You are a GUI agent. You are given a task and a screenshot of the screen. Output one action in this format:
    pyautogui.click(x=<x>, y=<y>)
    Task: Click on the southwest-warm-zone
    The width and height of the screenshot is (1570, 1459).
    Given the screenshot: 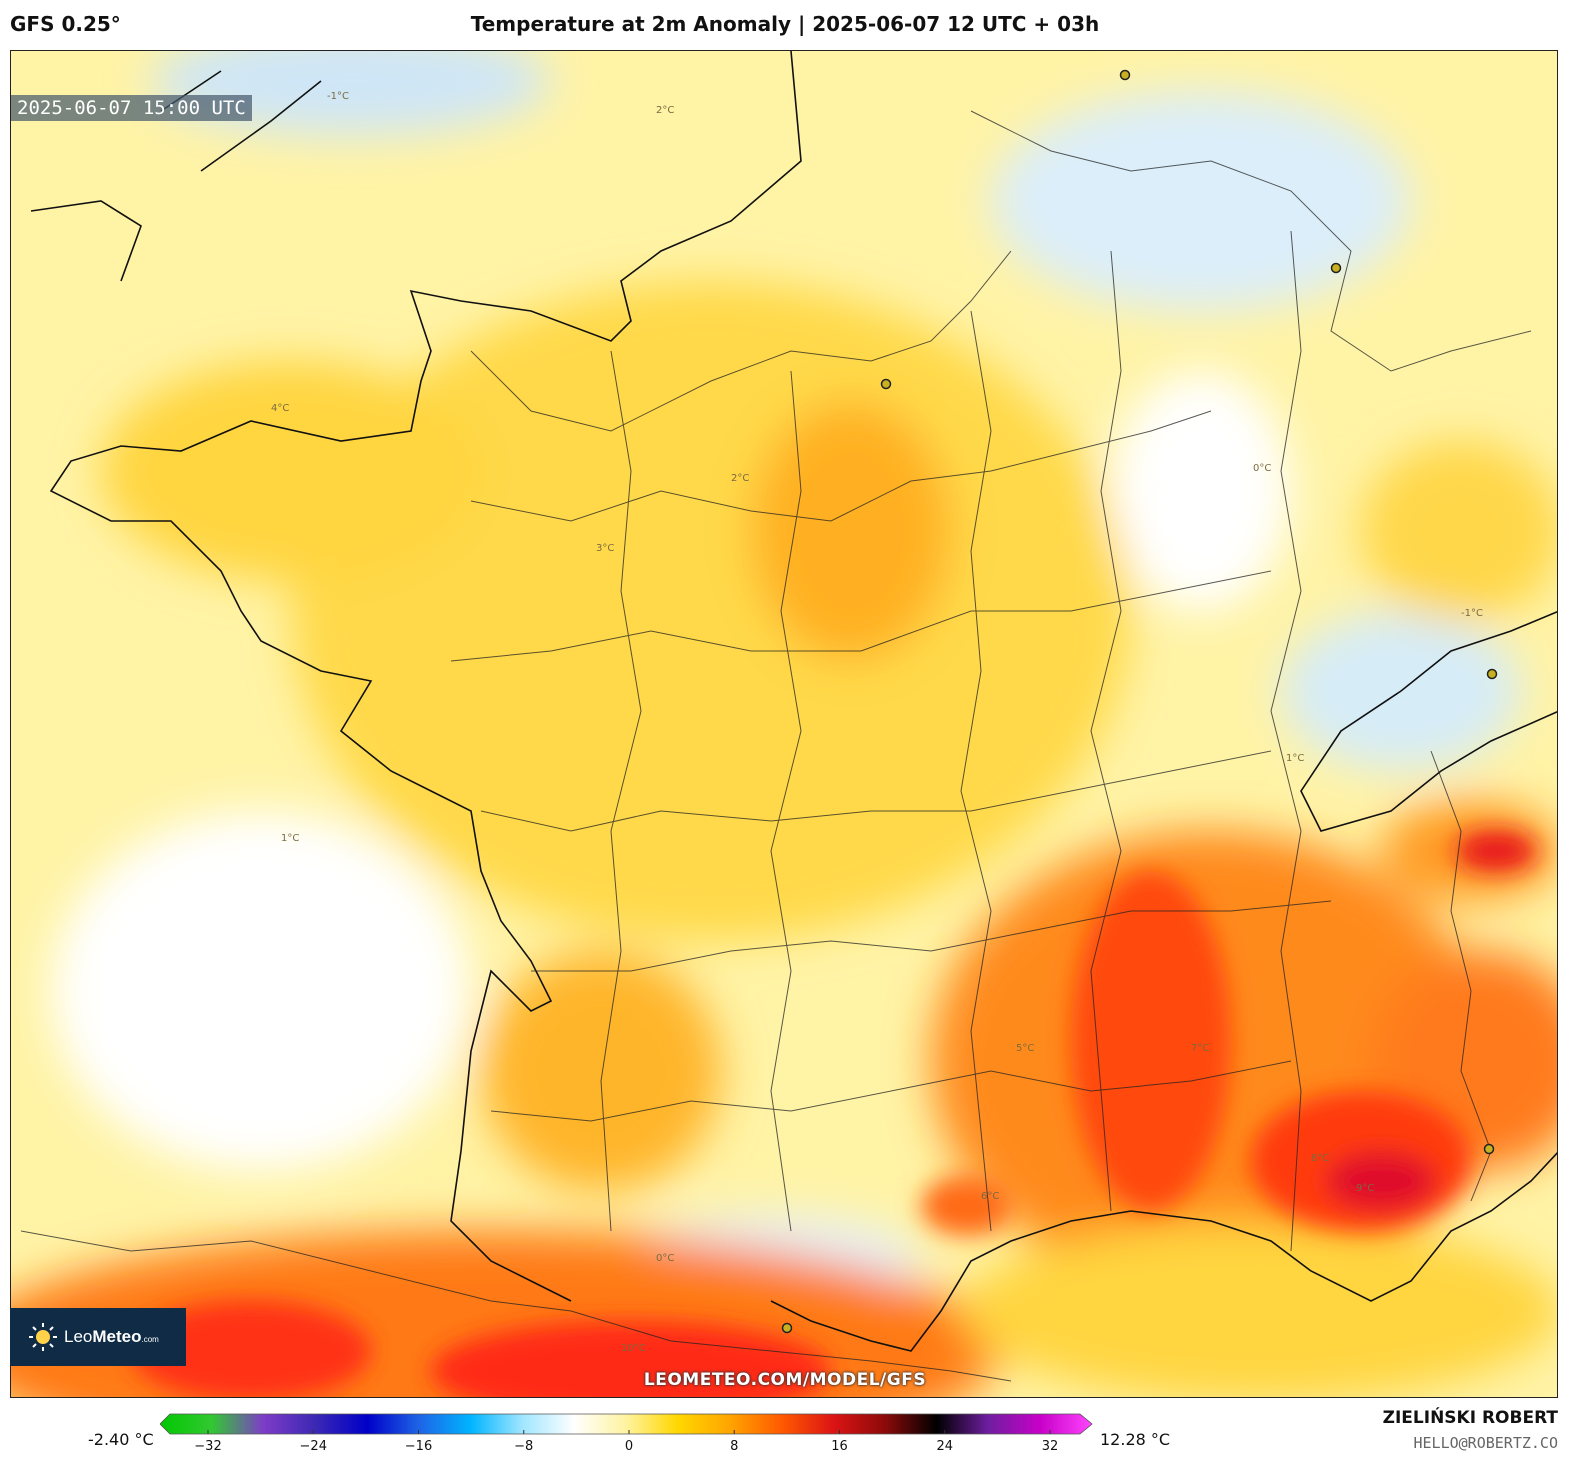 What is the action you would take?
    pyautogui.click(x=601, y=1071)
    